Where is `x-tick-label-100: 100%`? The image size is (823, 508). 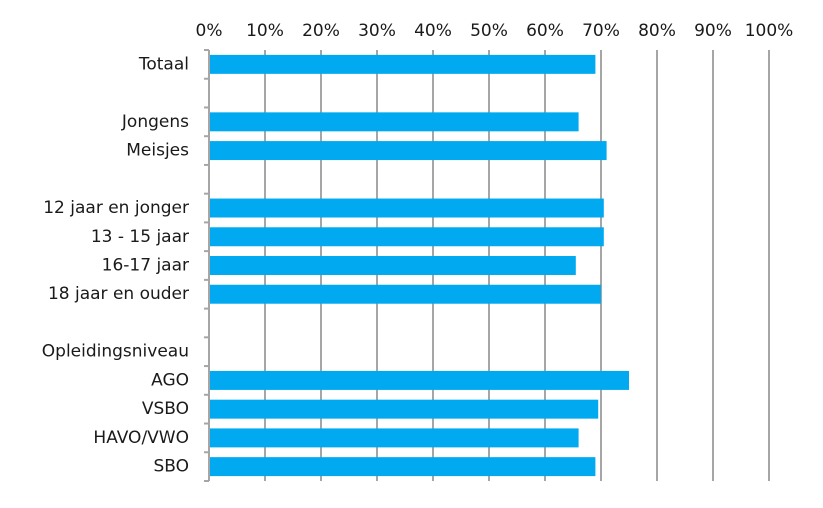 x-tick-label-100: 100% is located at coordinates (769, 31).